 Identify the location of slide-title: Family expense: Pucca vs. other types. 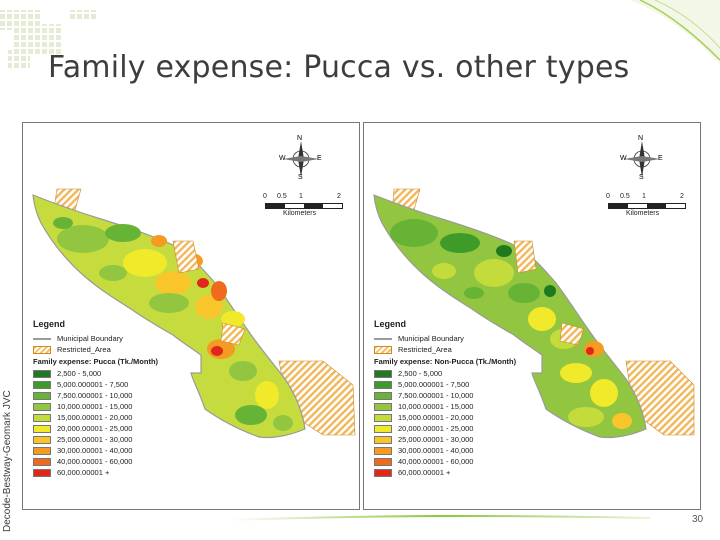
(339, 67).